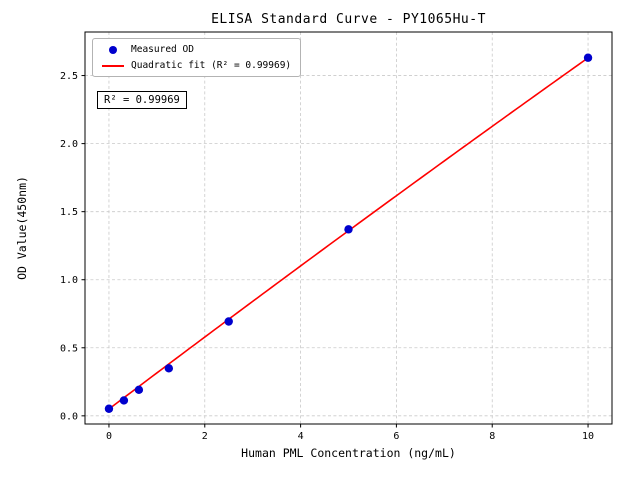 The image size is (640, 480). What do you see at coordinates (348, 19) in the screenshot?
I see `chart-title: ELISA Standard Curve - PY1065Hu-T` at bounding box center [348, 19].